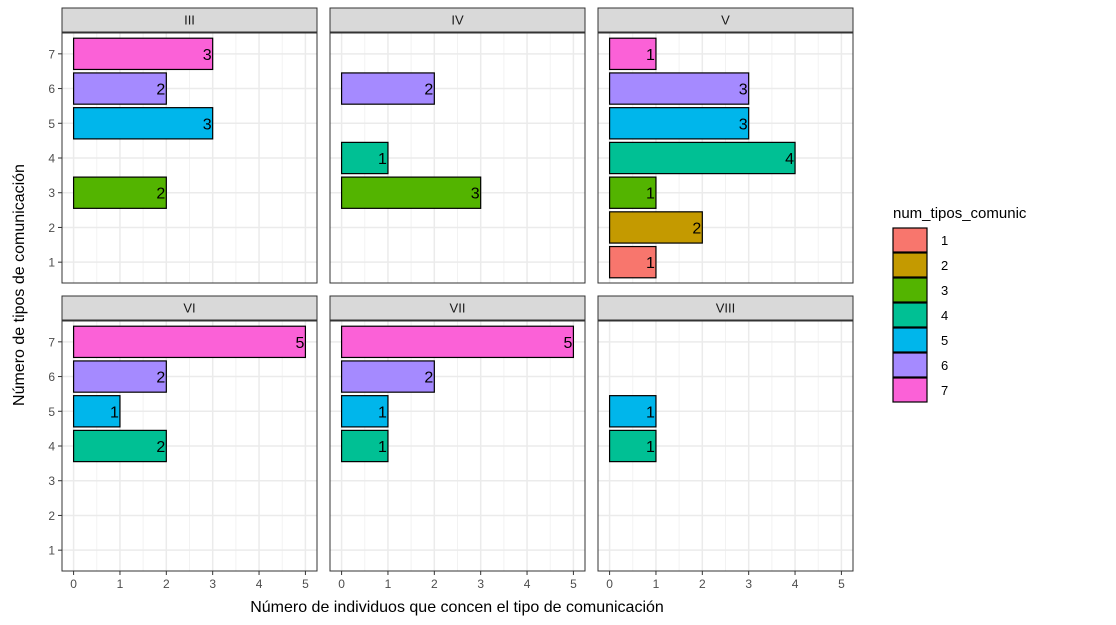  I want to click on facet-strip-label: VI, so click(189, 308).